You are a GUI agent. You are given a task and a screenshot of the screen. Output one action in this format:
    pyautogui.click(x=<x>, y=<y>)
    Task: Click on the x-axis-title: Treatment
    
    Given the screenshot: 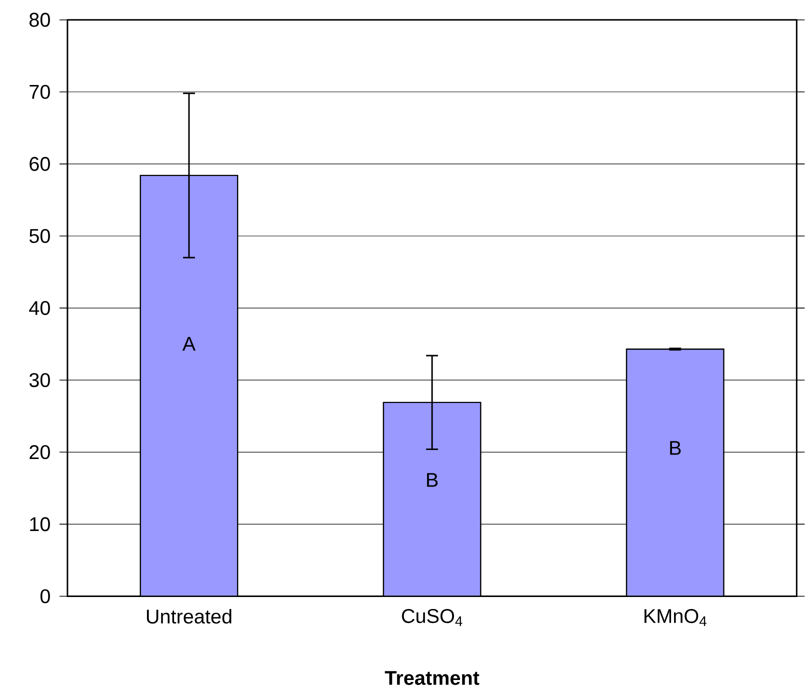 What is the action you would take?
    pyautogui.click(x=432, y=677)
    